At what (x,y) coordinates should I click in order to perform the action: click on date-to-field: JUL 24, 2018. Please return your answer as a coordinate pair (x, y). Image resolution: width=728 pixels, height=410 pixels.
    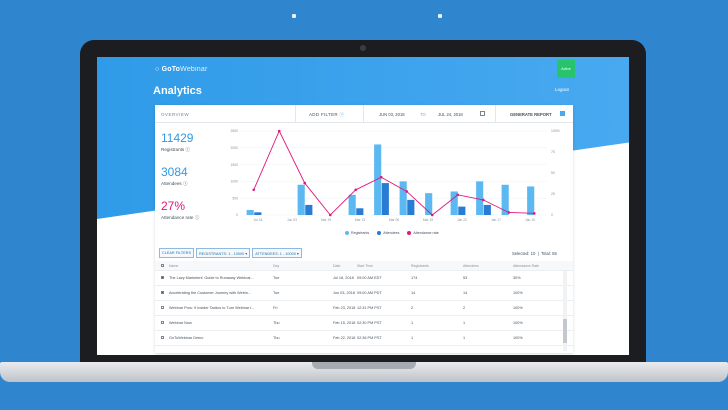
    Looking at the image, I should click on (450, 114).